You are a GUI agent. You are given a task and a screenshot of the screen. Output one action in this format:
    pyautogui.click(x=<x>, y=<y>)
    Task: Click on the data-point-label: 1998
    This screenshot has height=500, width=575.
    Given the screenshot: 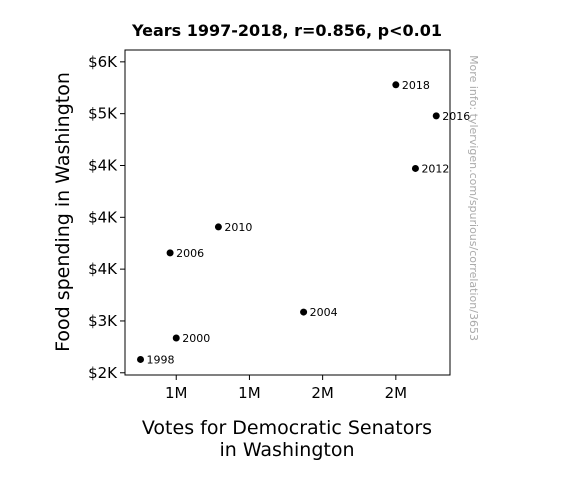 What is the action you would take?
    pyautogui.click(x=161, y=359)
    